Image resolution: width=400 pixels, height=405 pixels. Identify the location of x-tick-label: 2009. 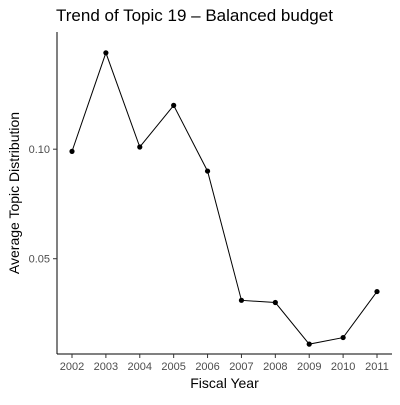
(309, 367).